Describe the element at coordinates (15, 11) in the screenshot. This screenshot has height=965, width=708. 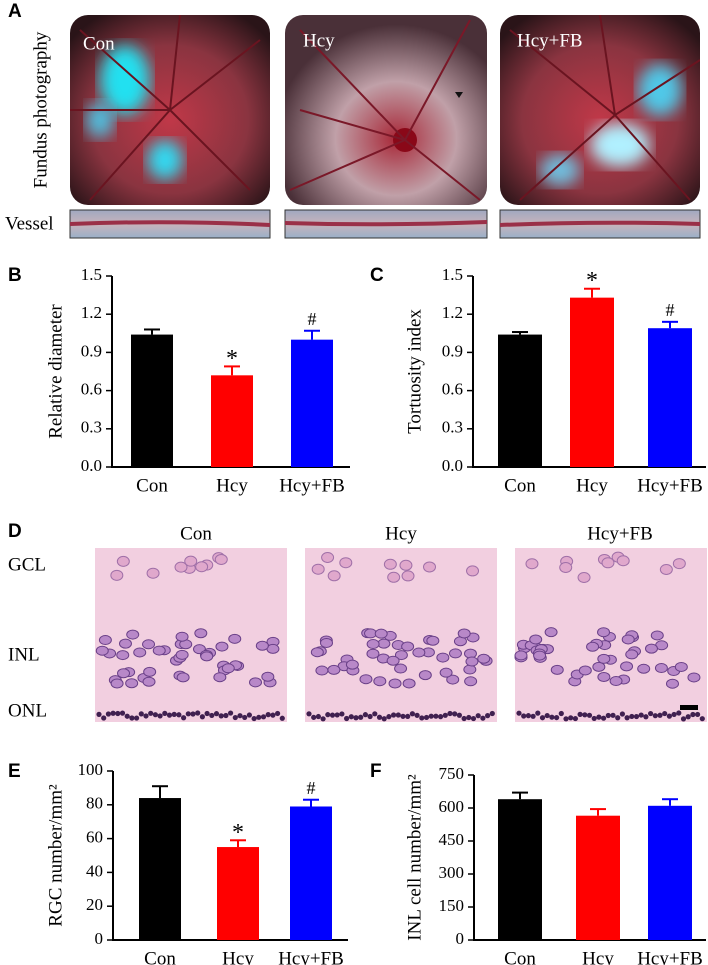
I see `panel-letter: A` at that location.